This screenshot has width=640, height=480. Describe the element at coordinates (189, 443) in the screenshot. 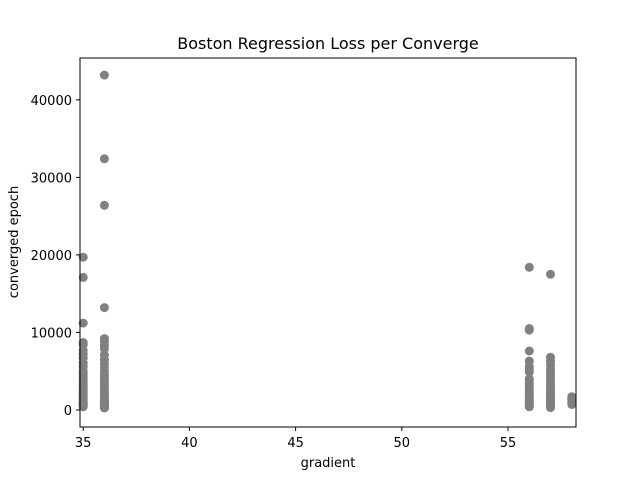

I see `x-tick-label: 40` at that location.